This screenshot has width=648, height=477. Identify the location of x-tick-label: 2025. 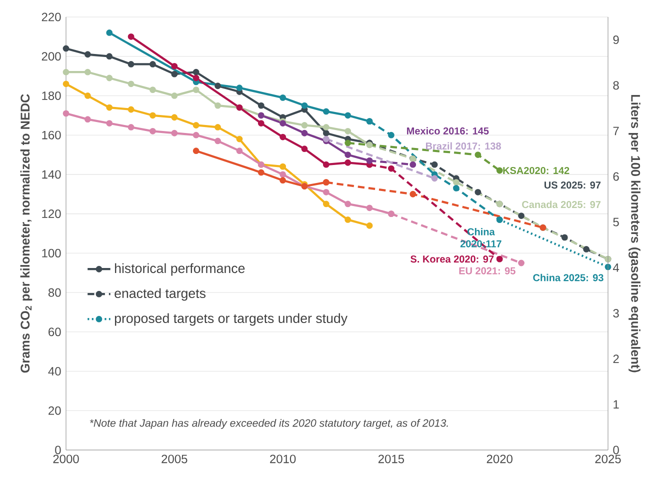
(608, 459).